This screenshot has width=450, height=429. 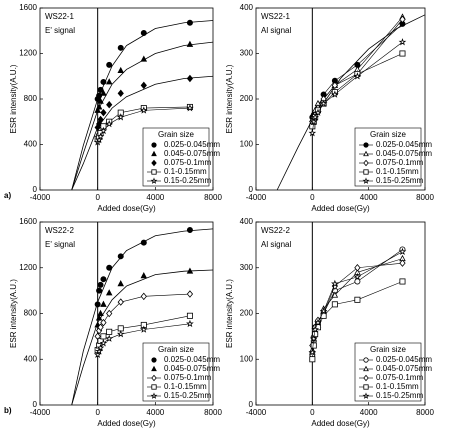 What do you see at coordinates (276, 30) in the screenshot?
I see `panel-subtitle: Al signal` at bounding box center [276, 30].